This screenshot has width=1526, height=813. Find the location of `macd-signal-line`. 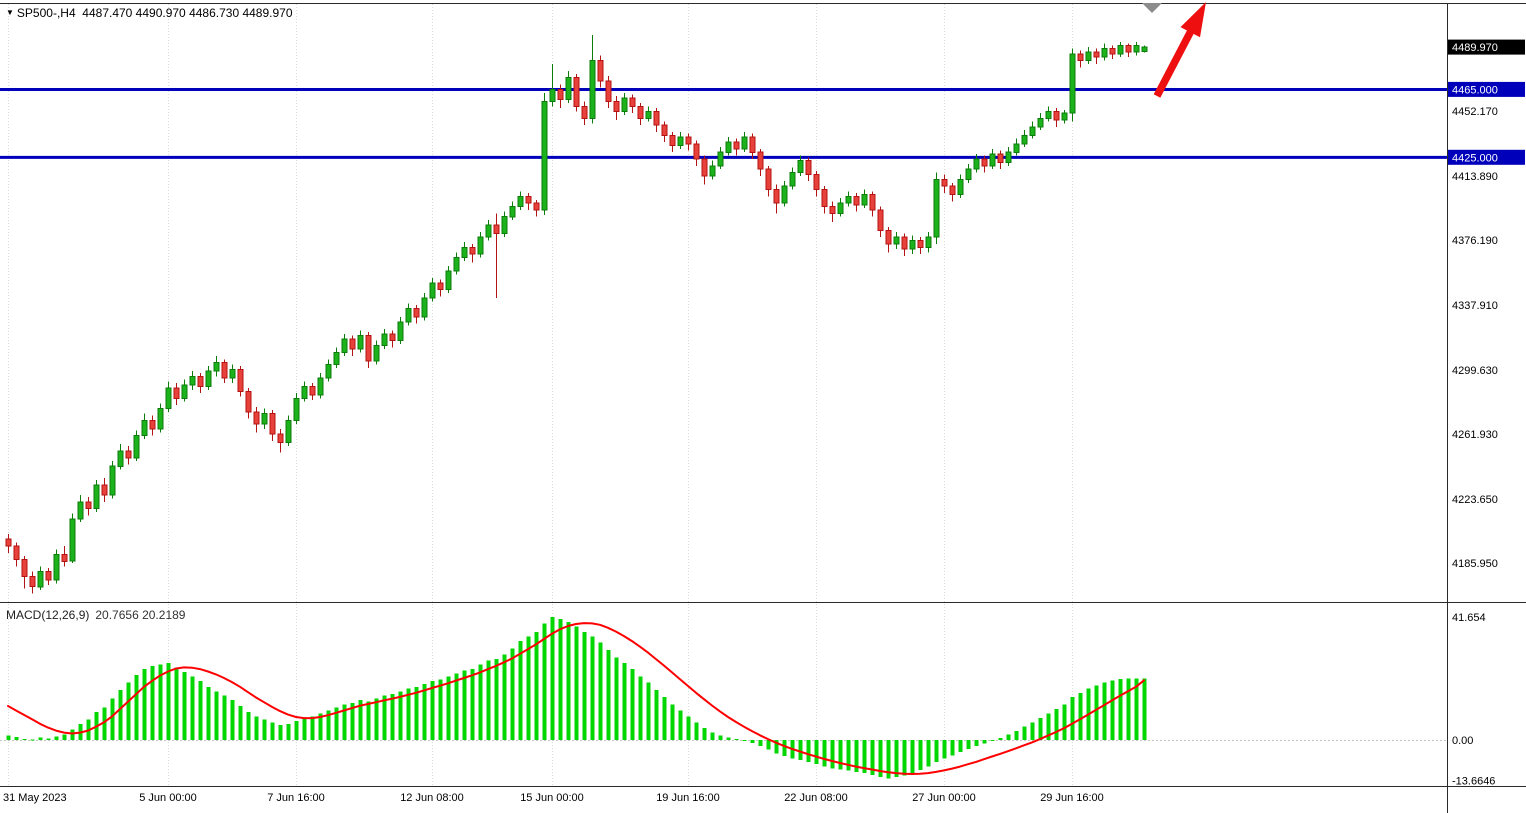

macd-signal-line is located at coordinates (576, 698).